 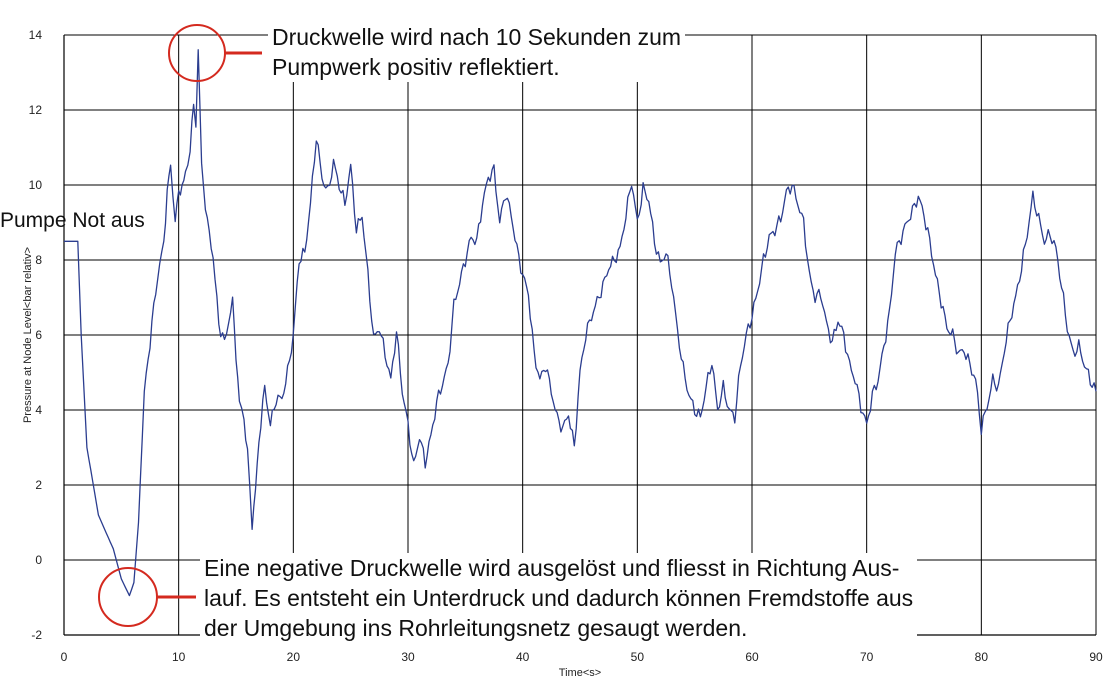 What do you see at coordinates (523, 657) in the screenshot?
I see `x-tick-label: 40` at bounding box center [523, 657].